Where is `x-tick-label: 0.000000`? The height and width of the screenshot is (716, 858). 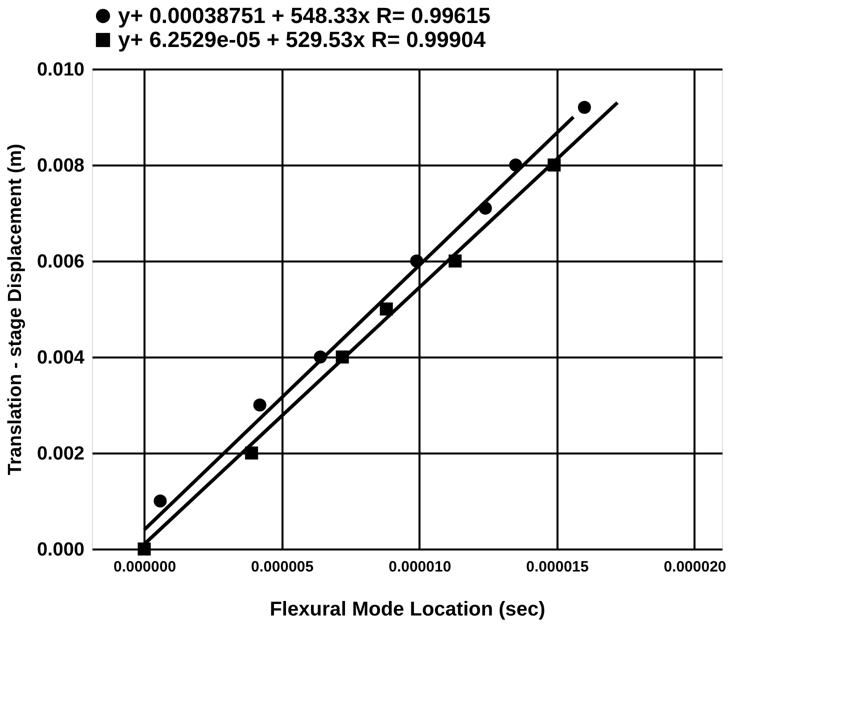
x-tick-label: 0.000000 is located at coordinates (144, 567).